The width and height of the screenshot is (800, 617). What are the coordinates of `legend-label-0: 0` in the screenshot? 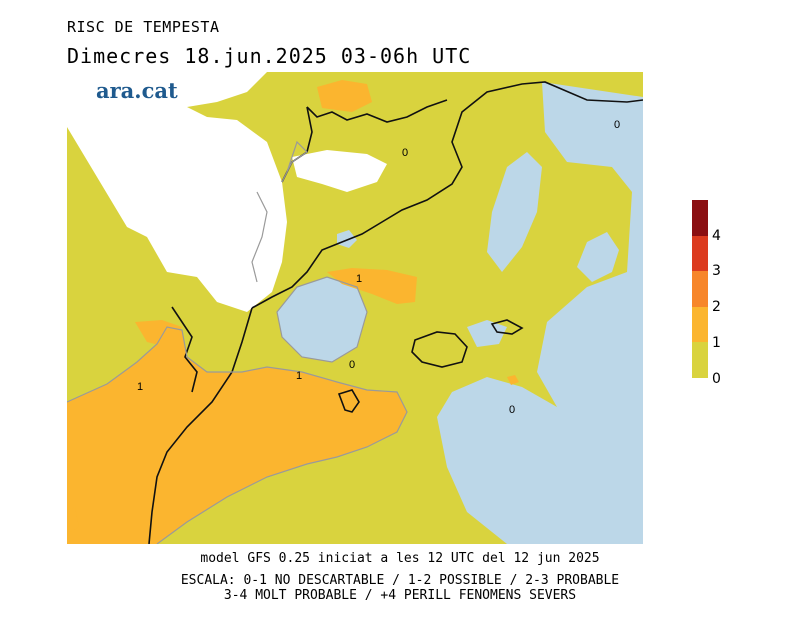 It's located at (716, 379).